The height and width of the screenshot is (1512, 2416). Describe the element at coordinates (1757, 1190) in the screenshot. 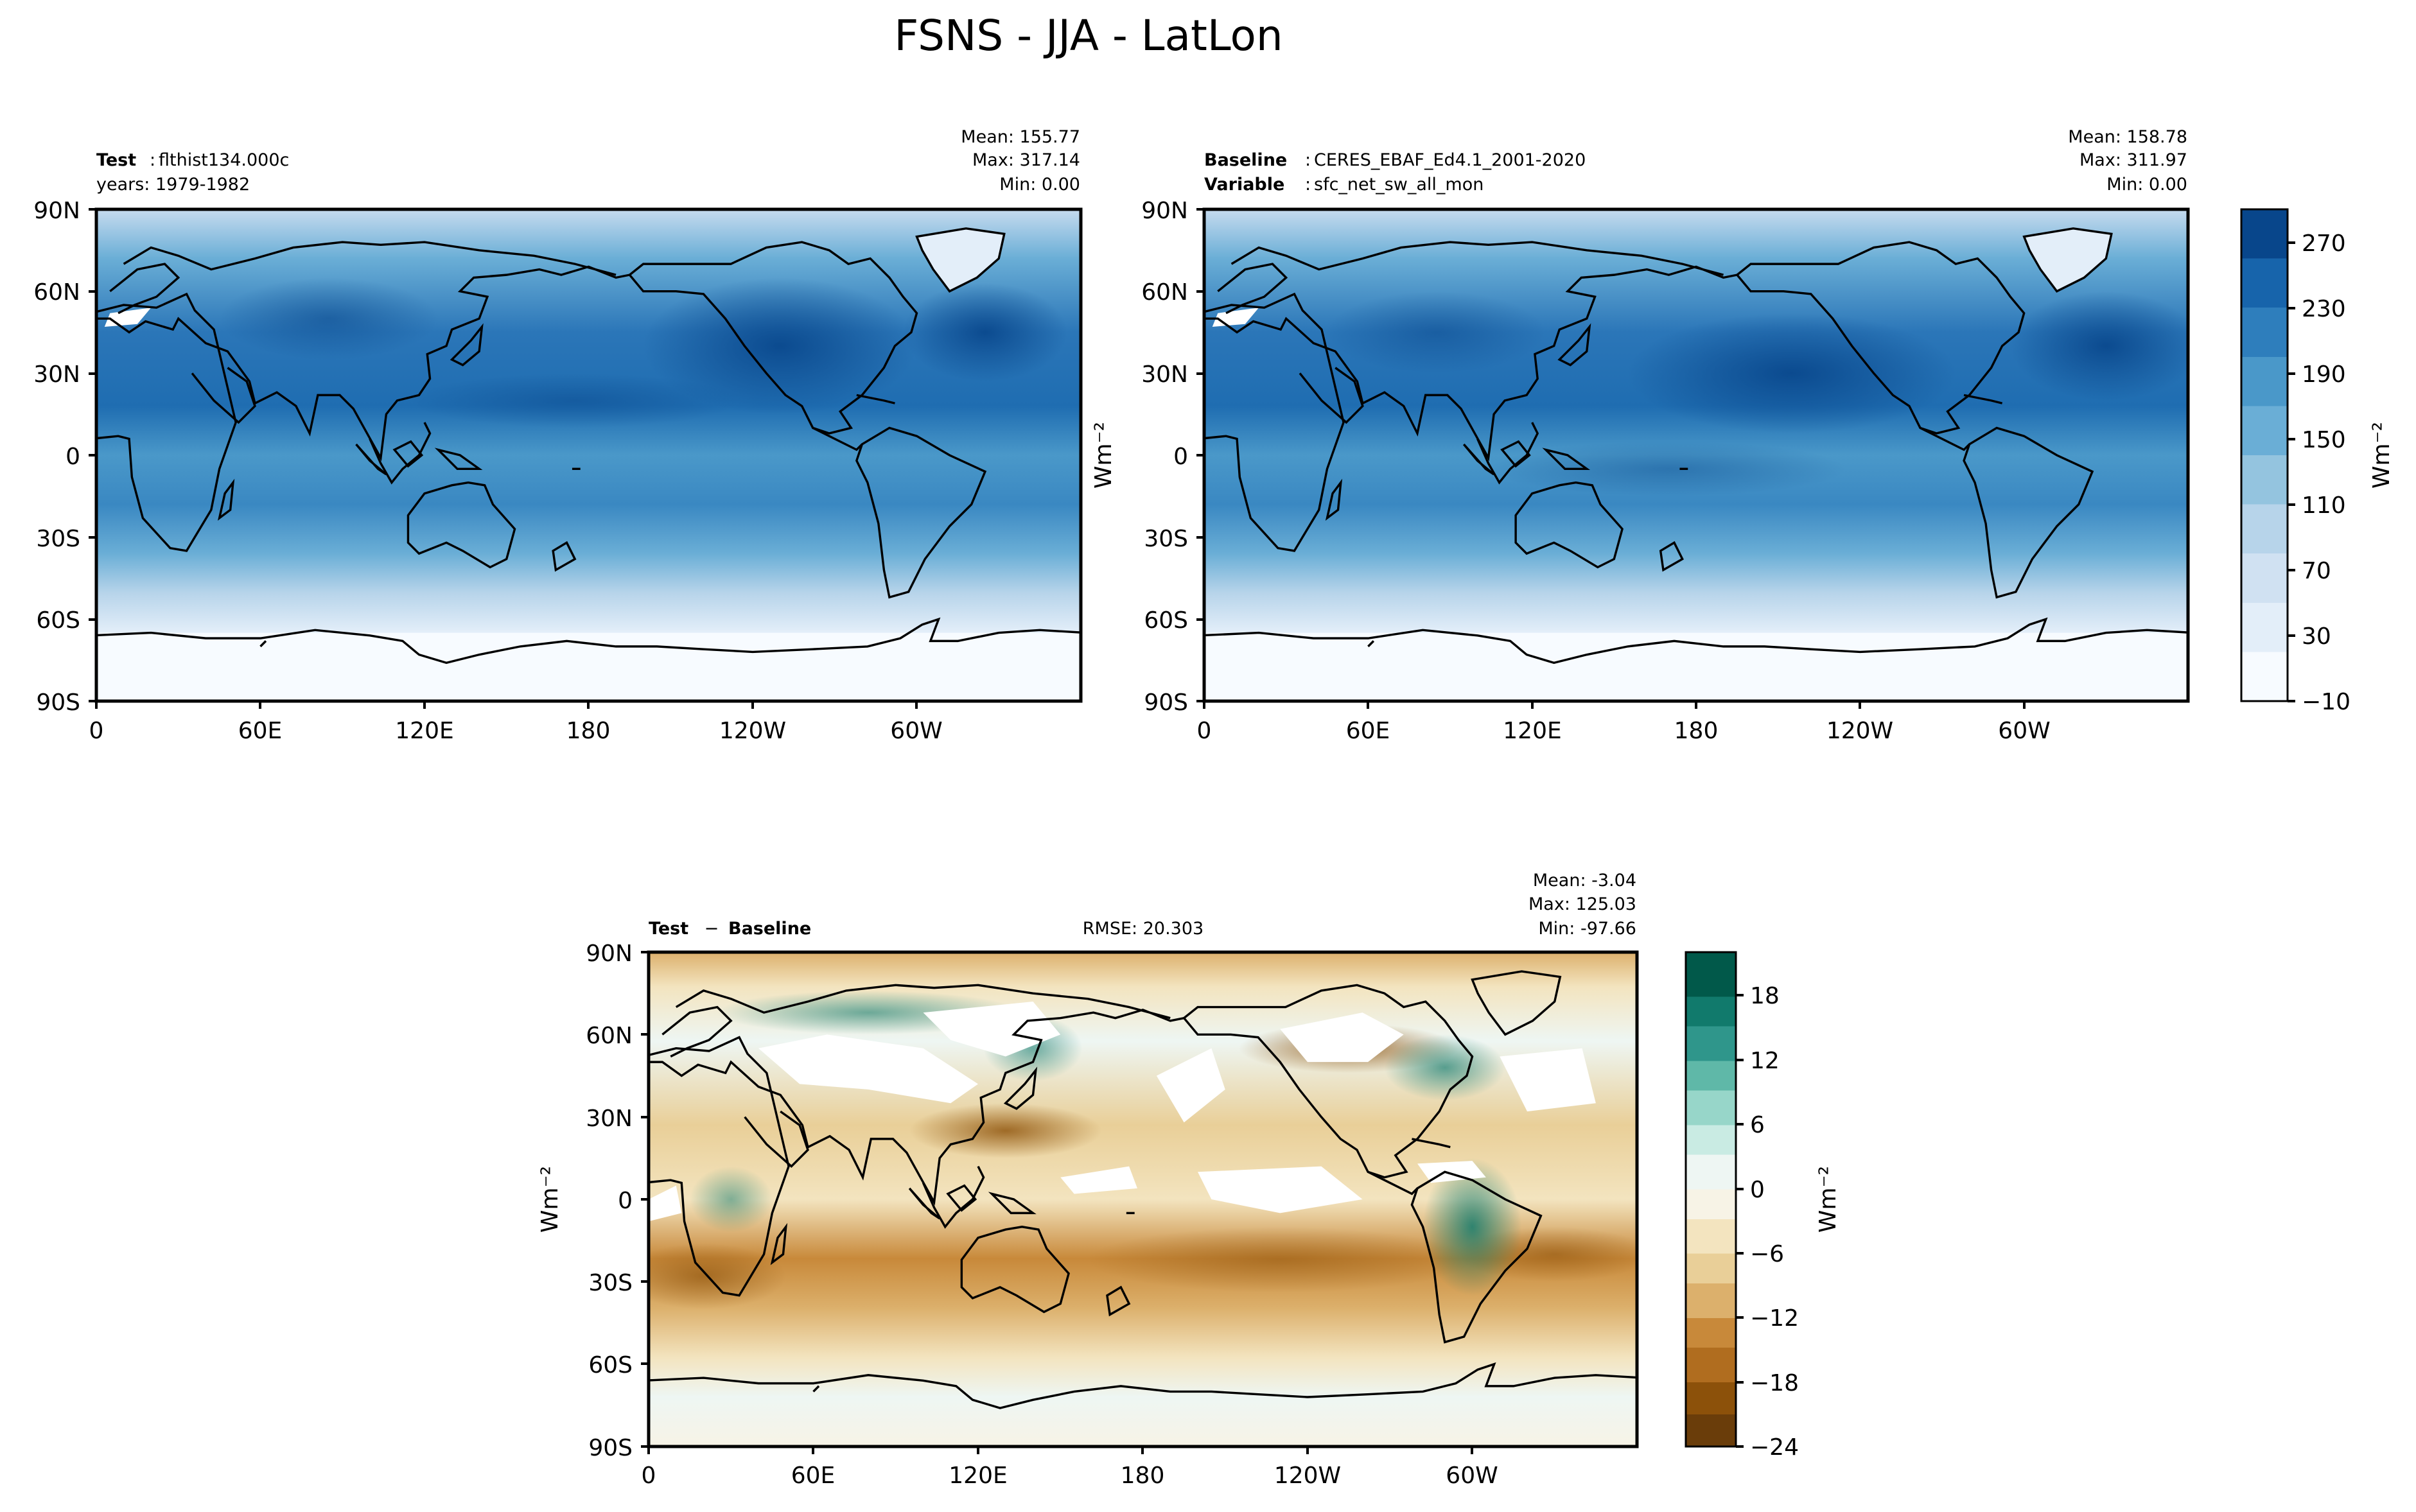

I see `brbg-colorbar-tick: 0` at that location.